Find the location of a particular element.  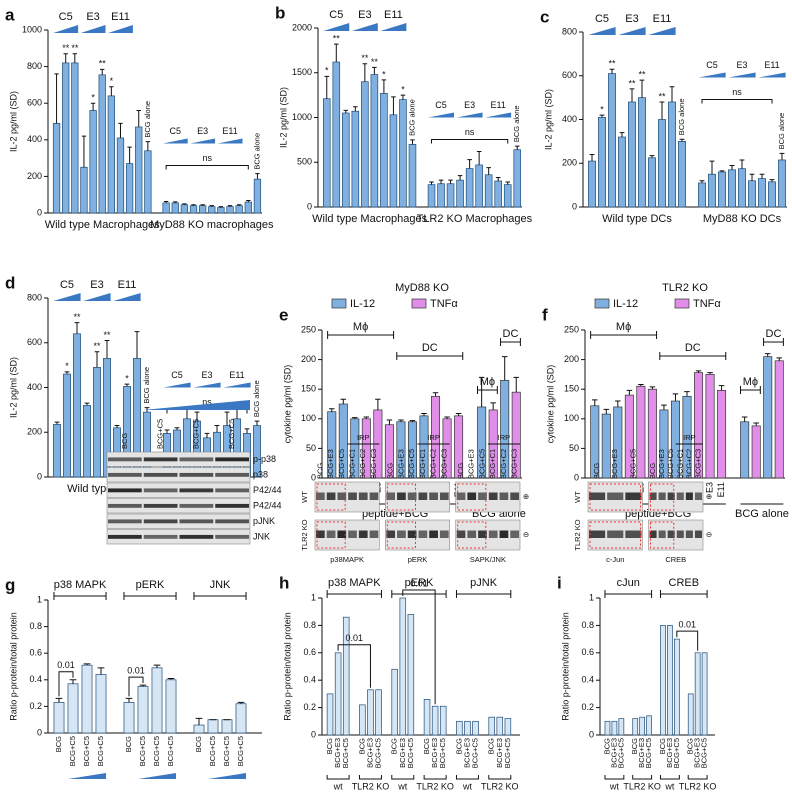

y-axis-label: Ratio p-protein/total protein is located at coordinates (13, 666).